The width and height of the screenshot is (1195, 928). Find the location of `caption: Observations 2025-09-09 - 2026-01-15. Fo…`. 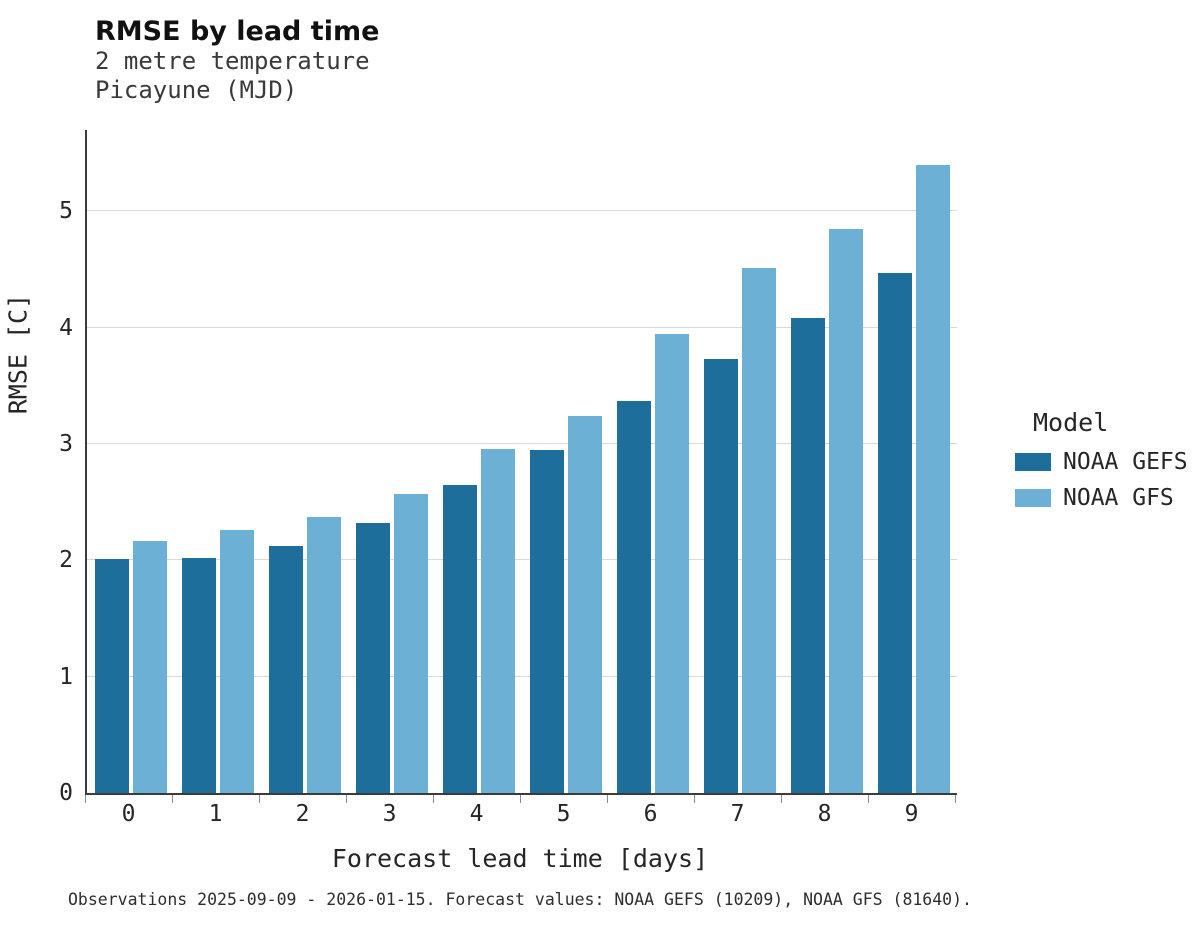

caption: Observations 2025-09-09 - 2026-01-15. Fo… is located at coordinates (520, 899).